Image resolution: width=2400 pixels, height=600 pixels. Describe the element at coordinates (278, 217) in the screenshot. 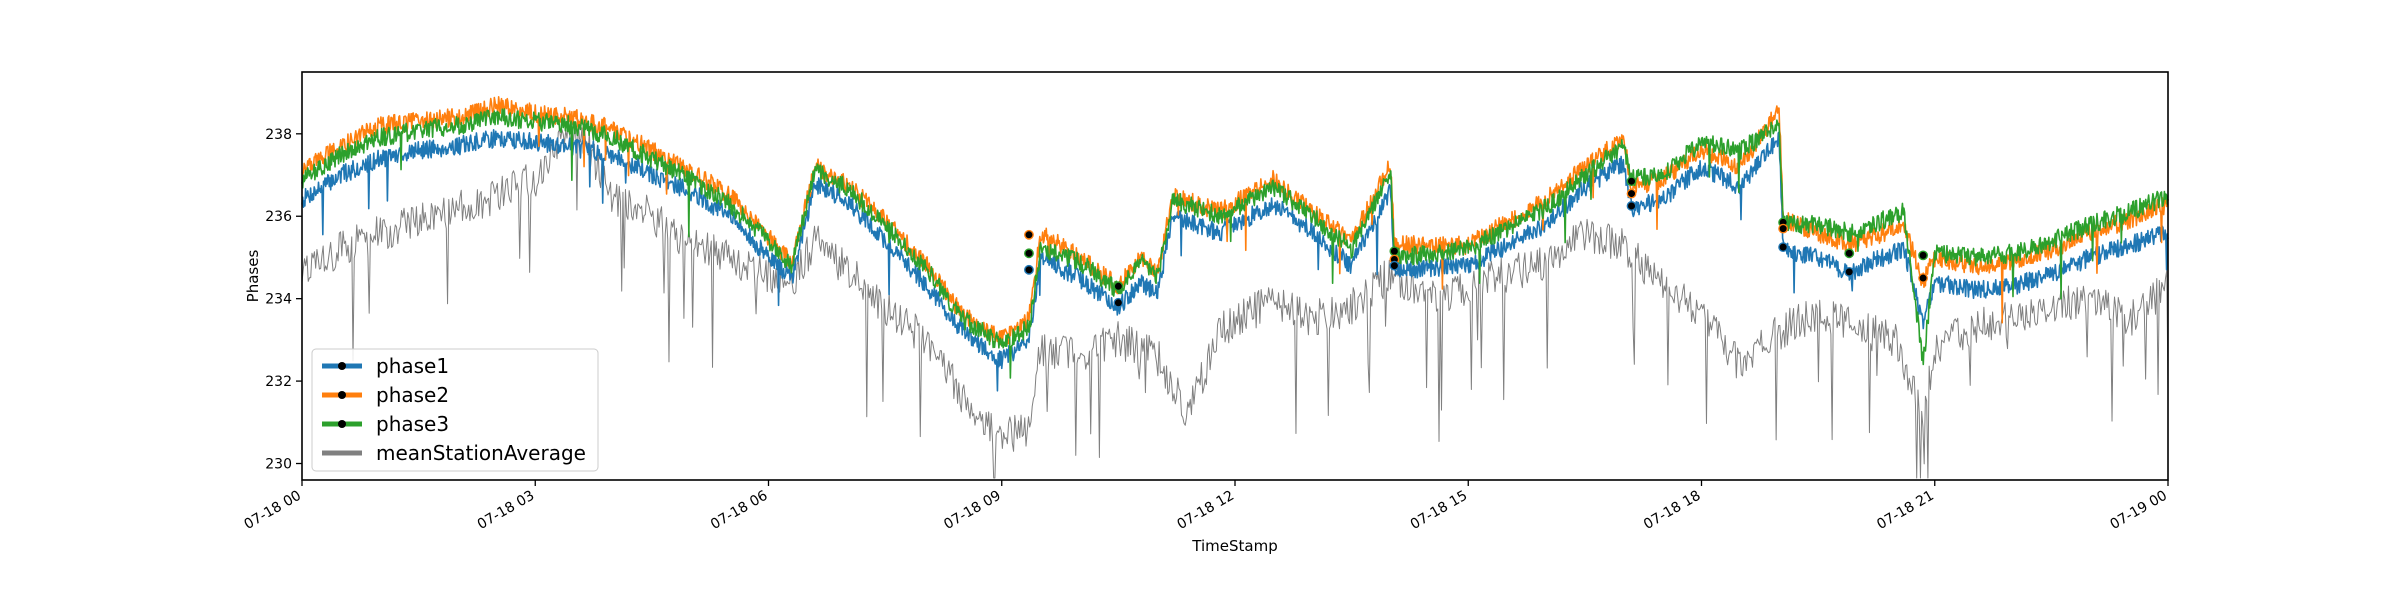

I see `y-tick-label: 236` at that location.